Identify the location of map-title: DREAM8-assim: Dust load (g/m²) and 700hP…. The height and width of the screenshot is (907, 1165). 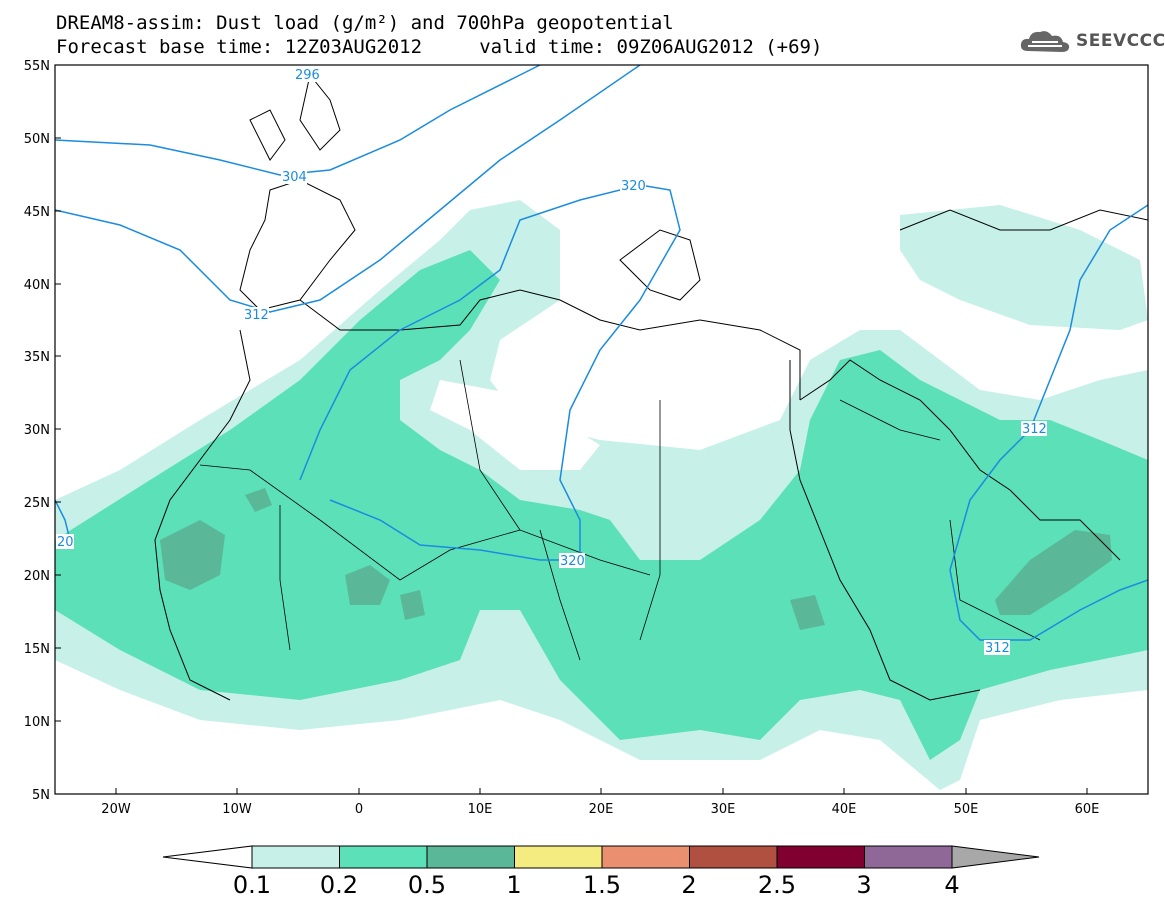
(365, 23).